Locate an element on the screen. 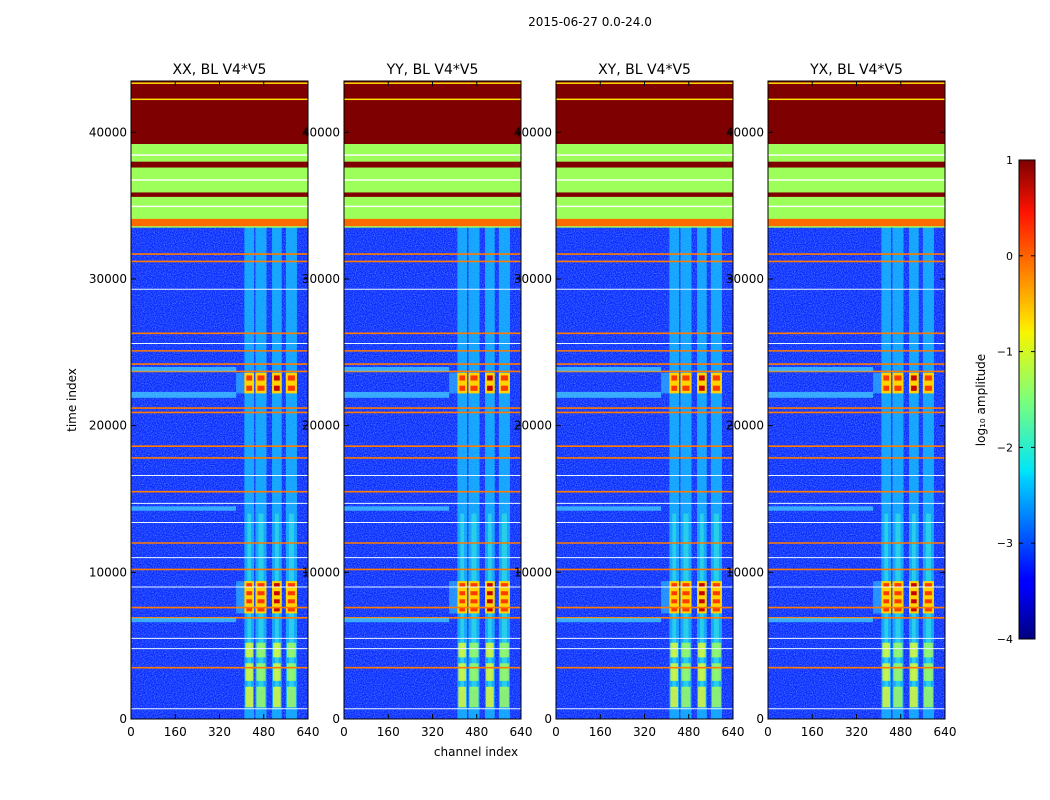  colorbar-tick-label: −2 is located at coordinates (1005, 447).